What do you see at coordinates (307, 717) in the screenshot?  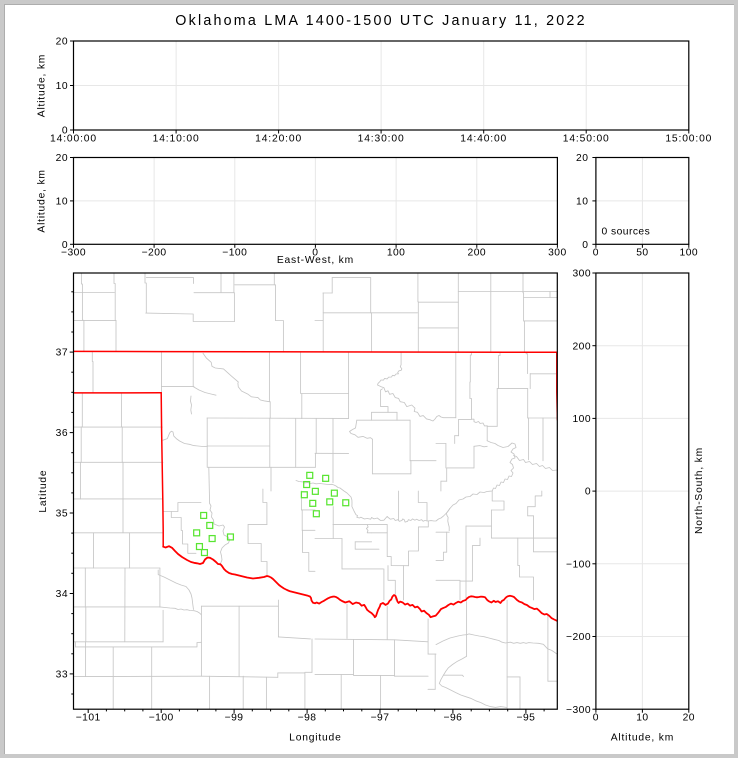 I see `svg-text: −98` at bounding box center [307, 717].